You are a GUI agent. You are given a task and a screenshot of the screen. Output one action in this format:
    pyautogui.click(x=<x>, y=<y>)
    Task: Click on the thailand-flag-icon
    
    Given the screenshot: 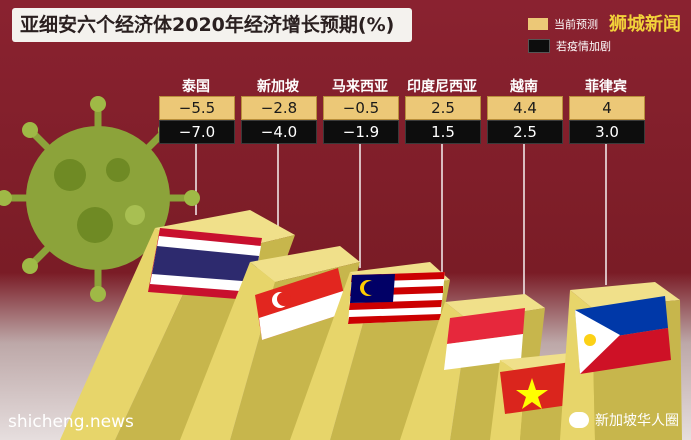 What is the action you would take?
    pyautogui.click(x=205, y=264)
    